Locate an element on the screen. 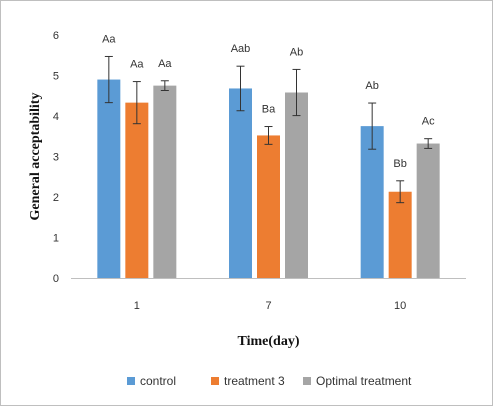 This screenshot has width=493, height=406. legend-item: Optimal treatment is located at coordinates (357, 381).